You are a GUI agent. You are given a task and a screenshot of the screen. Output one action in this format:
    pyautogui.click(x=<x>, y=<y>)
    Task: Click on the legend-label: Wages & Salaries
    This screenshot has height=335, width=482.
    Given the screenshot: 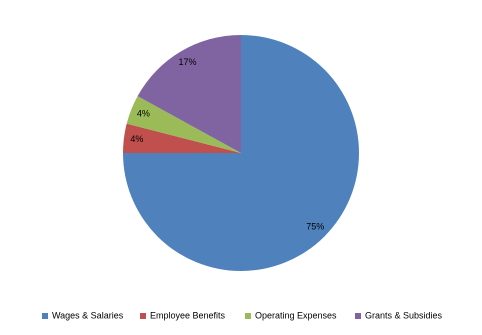 What is the action you would take?
    pyautogui.click(x=88, y=315)
    